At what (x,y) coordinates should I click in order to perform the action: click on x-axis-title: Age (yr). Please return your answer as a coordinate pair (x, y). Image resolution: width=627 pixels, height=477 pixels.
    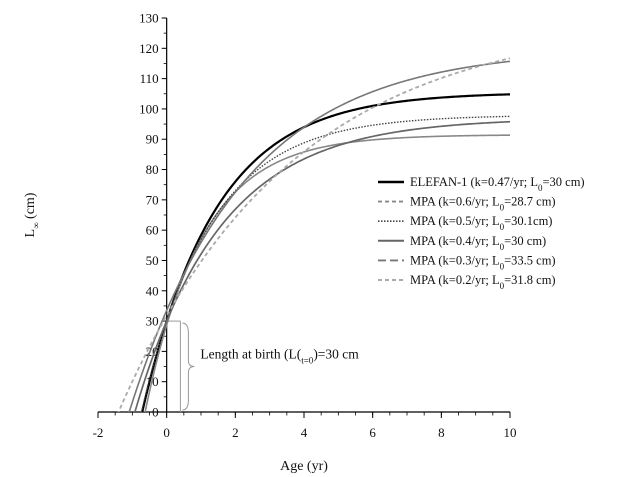
    Looking at the image, I should click on (304, 466).